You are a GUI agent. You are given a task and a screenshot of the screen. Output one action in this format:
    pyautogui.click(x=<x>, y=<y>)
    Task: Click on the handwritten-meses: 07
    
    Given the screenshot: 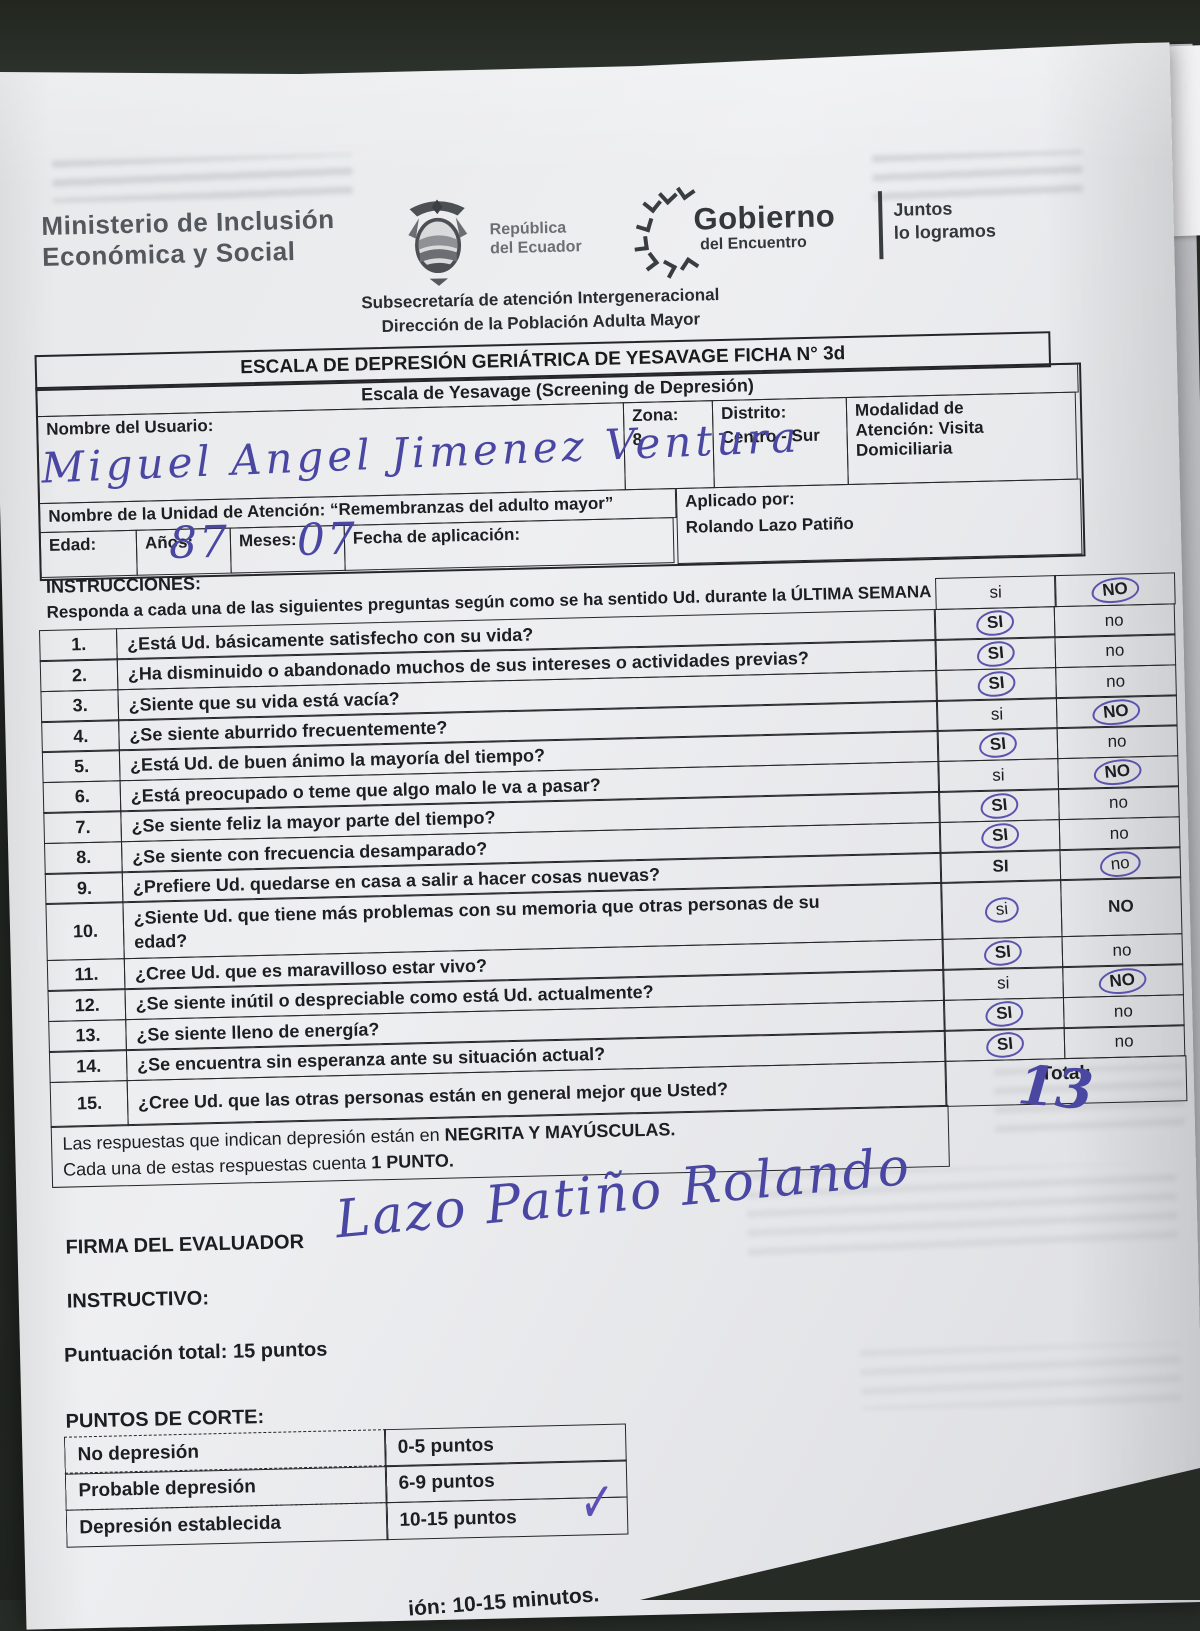 What is the action you would take?
    pyautogui.click(x=327, y=540)
    